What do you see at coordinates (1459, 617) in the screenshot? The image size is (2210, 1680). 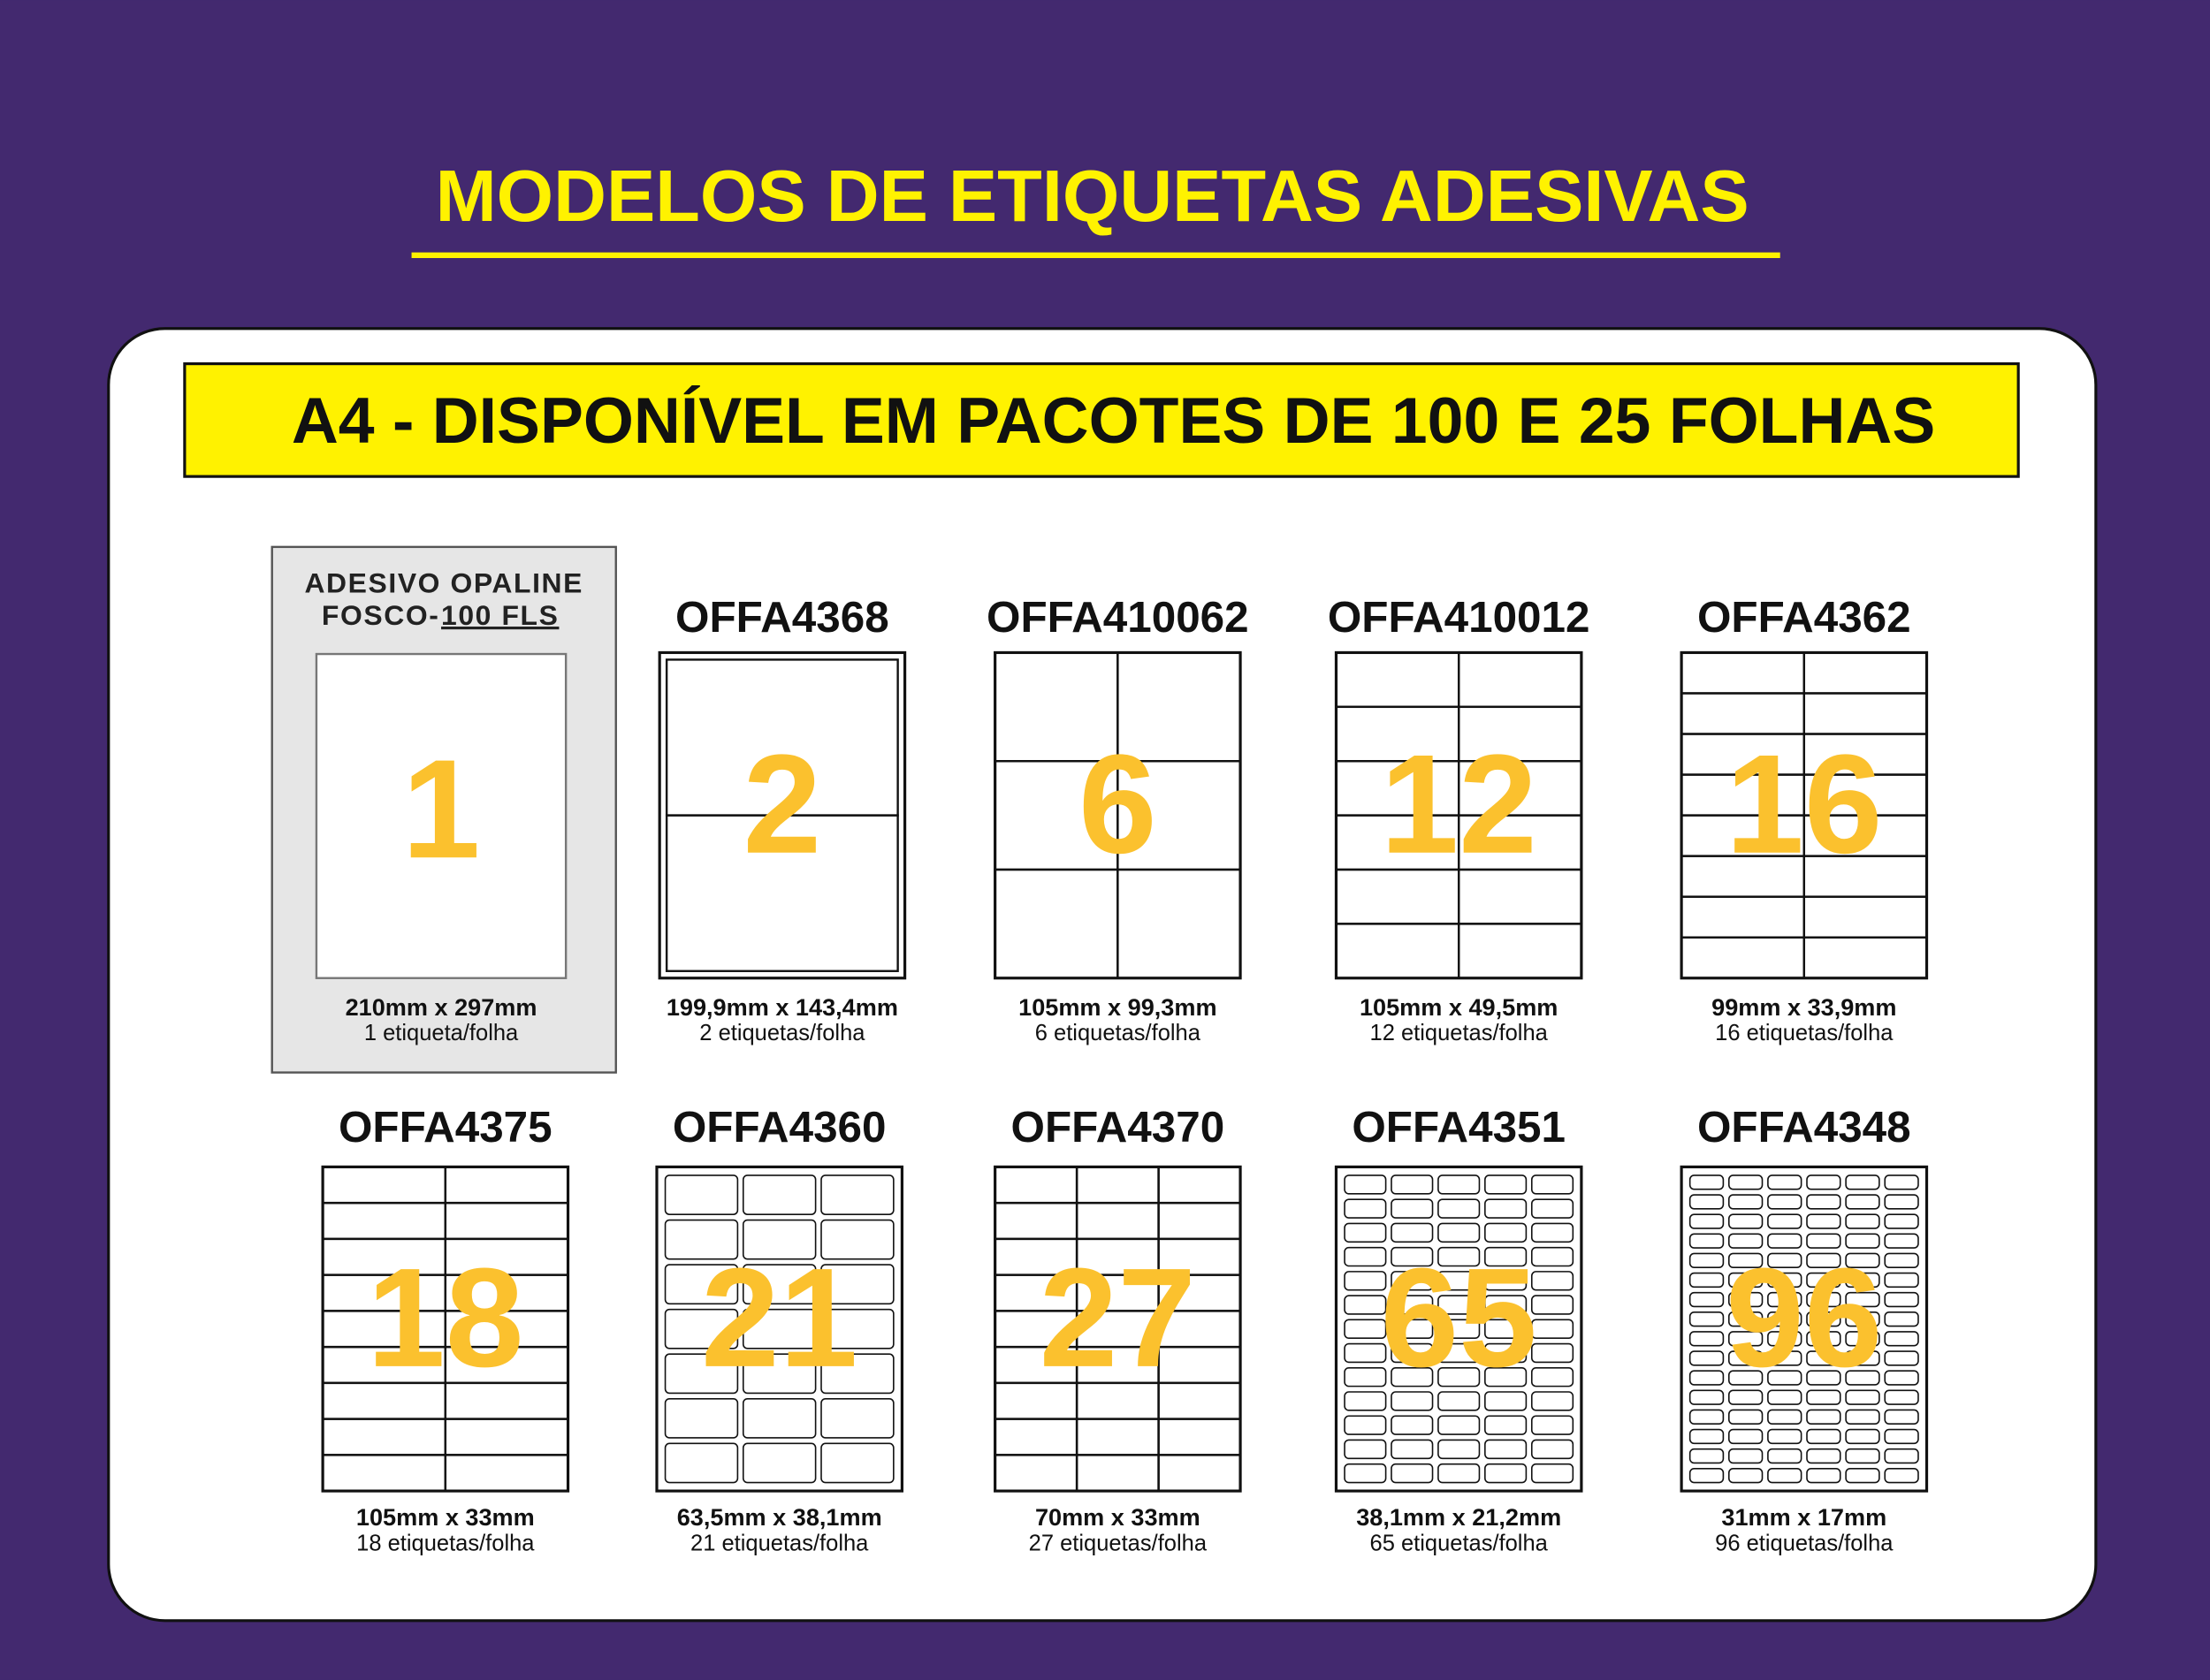 I see `model-code: OFFA410012` at bounding box center [1459, 617].